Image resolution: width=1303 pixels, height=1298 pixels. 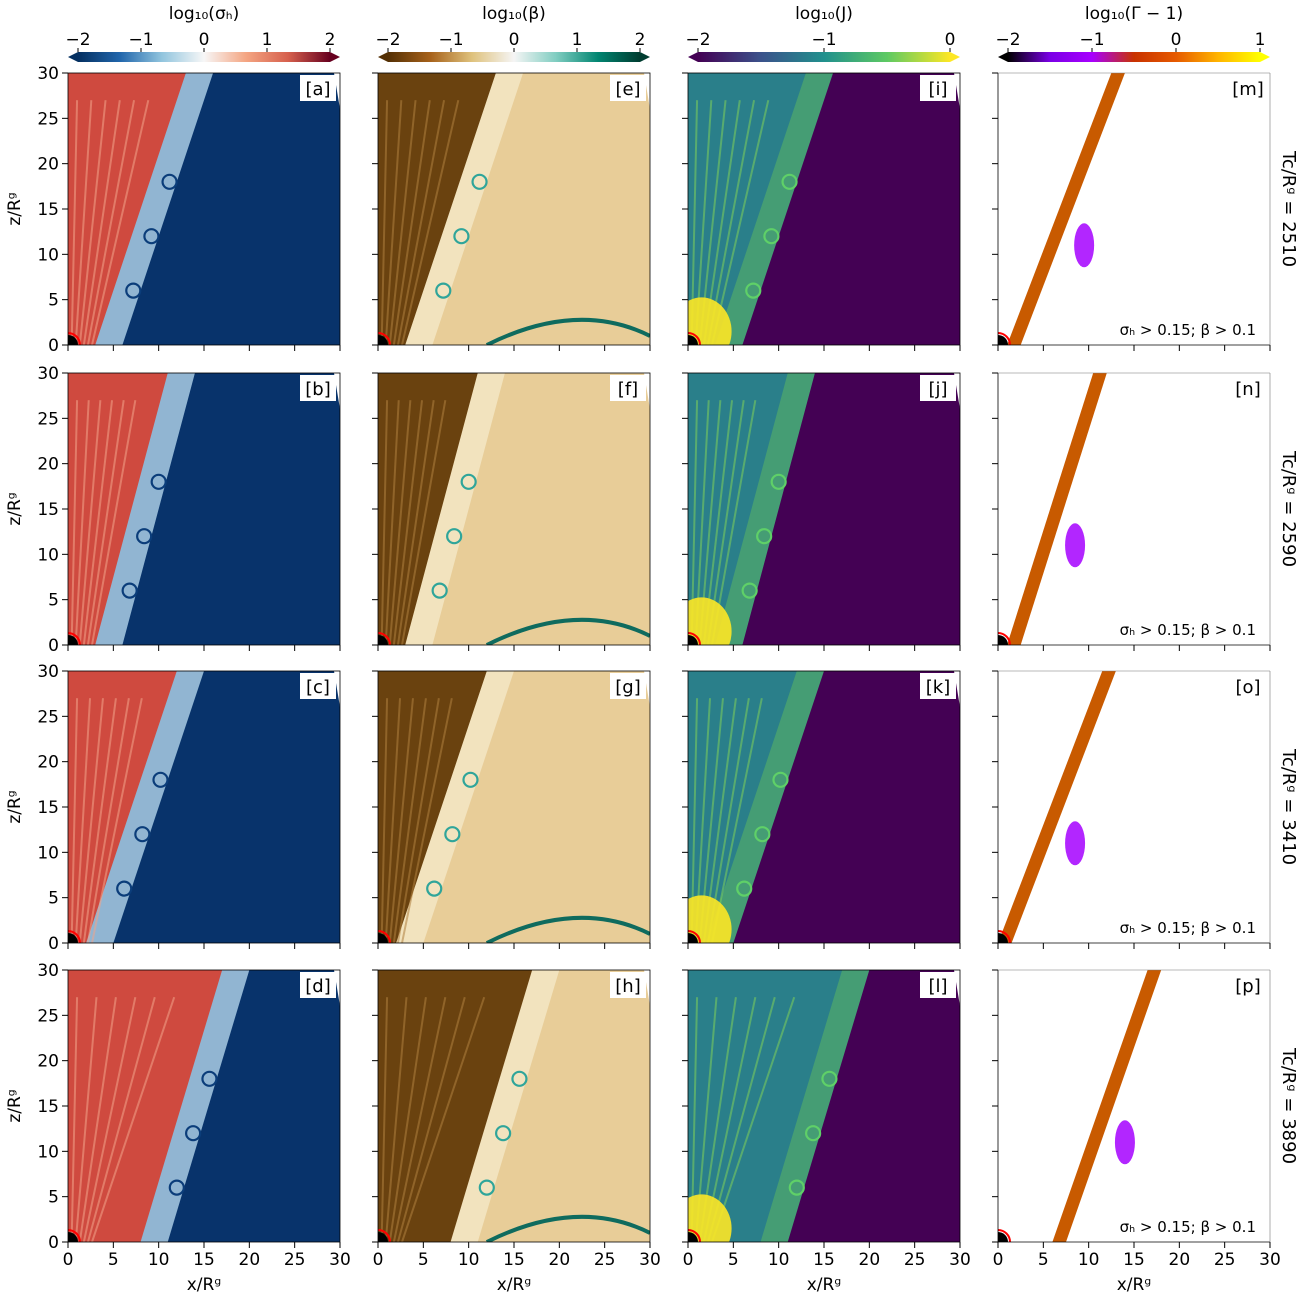 I want to click on colorbar-label: log₁₀(σₕ), so click(x=204, y=14).